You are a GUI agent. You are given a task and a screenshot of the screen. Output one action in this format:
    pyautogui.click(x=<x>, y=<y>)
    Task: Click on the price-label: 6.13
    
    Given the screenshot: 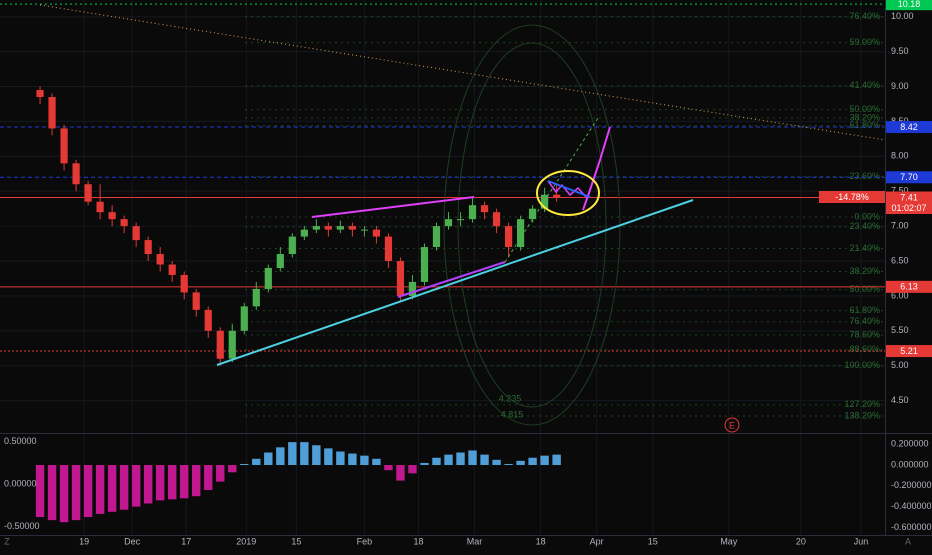 What is the action you would take?
    pyautogui.click(x=909, y=287)
    